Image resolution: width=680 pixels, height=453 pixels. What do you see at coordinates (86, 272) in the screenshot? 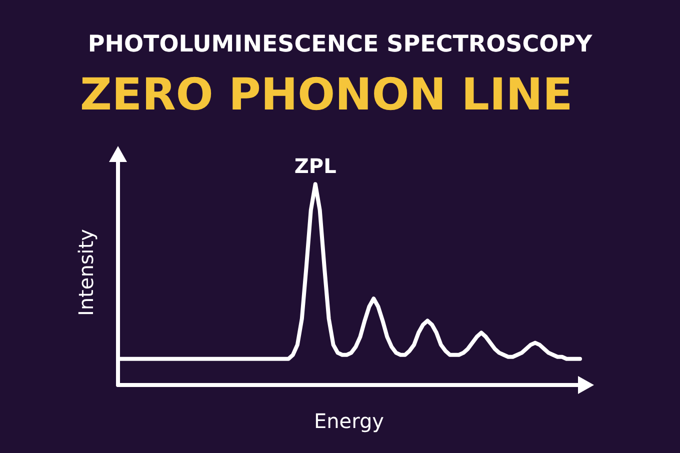
I see `y-axis-title: Intensity` at bounding box center [86, 272].